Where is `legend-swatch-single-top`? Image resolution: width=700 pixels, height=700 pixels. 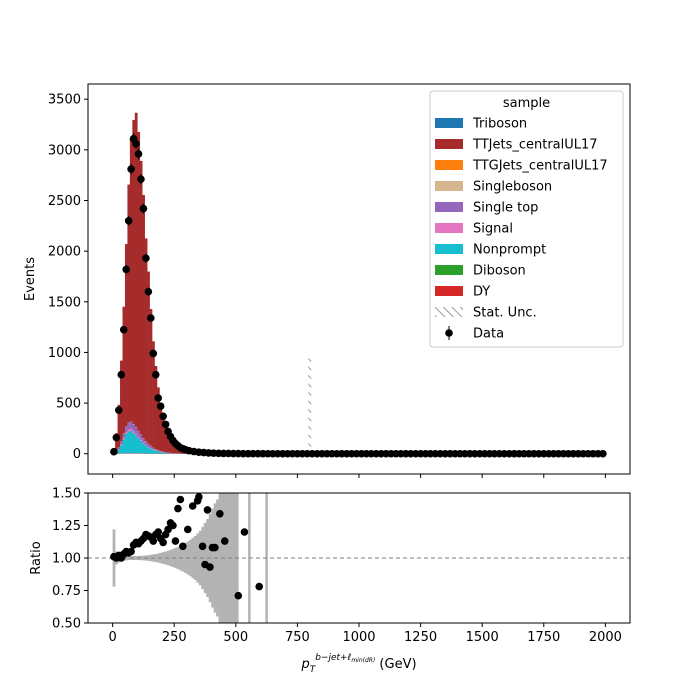
legend-swatch-single-top is located at coordinates (449, 207).